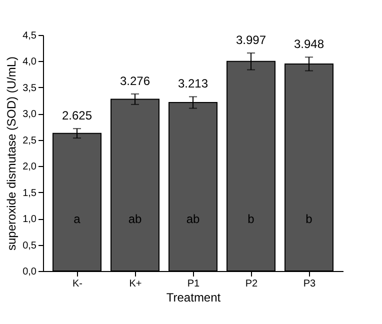 The width and height of the screenshot is (382, 324). I want to click on y-axis-title: superoxide dismutase (SOD) (U/mL), so click(11, 153).